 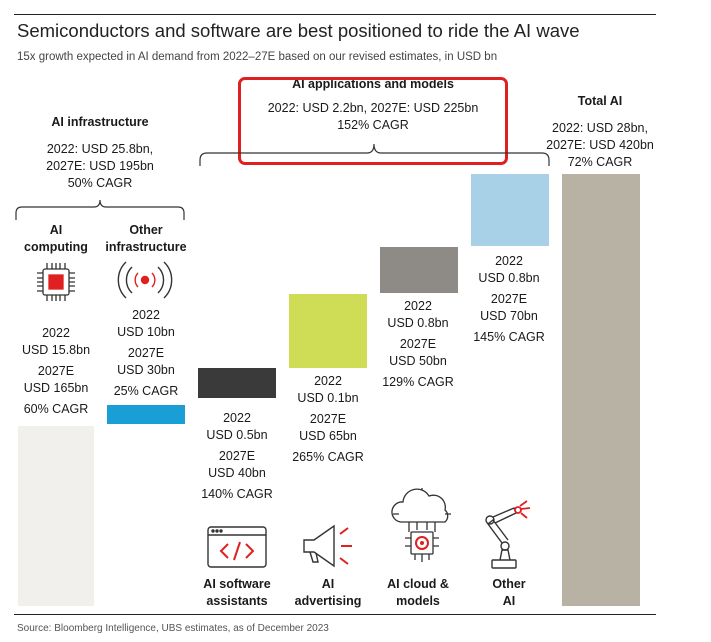 What do you see at coordinates (328, 419) in the screenshot?
I see `values-ai-advertising: 2022 USD 0.1bn 2027E USD 65bn 265% CAGR` at bounding box center [328, 419].